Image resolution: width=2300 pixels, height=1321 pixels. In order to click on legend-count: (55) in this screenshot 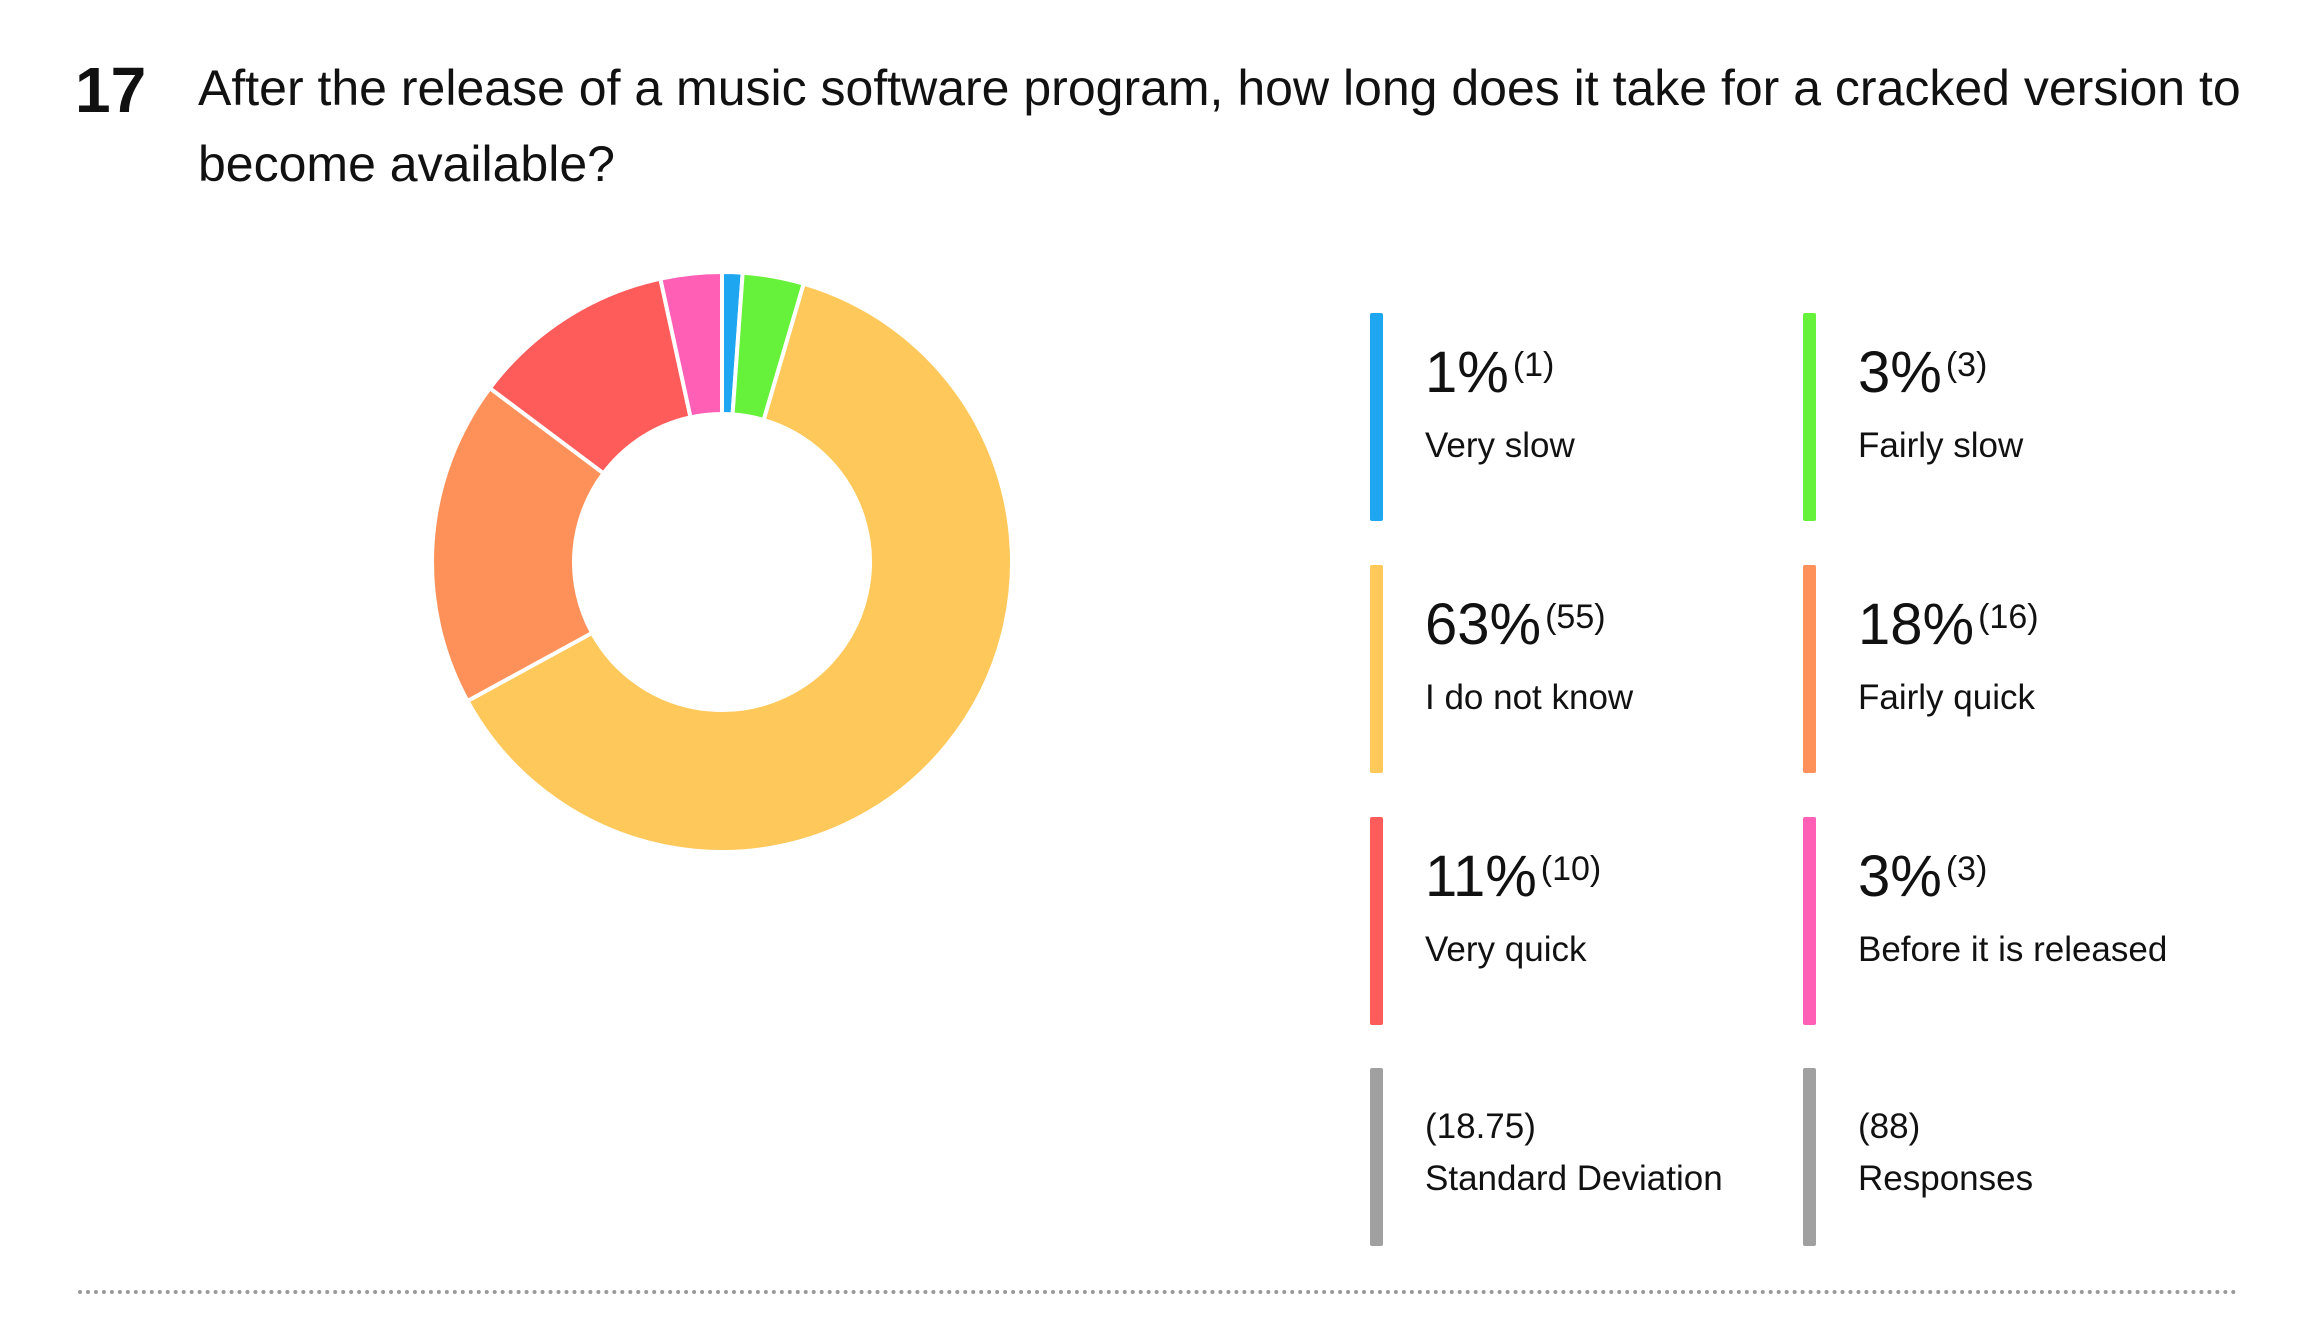, I will do `click(1575, 617)`.